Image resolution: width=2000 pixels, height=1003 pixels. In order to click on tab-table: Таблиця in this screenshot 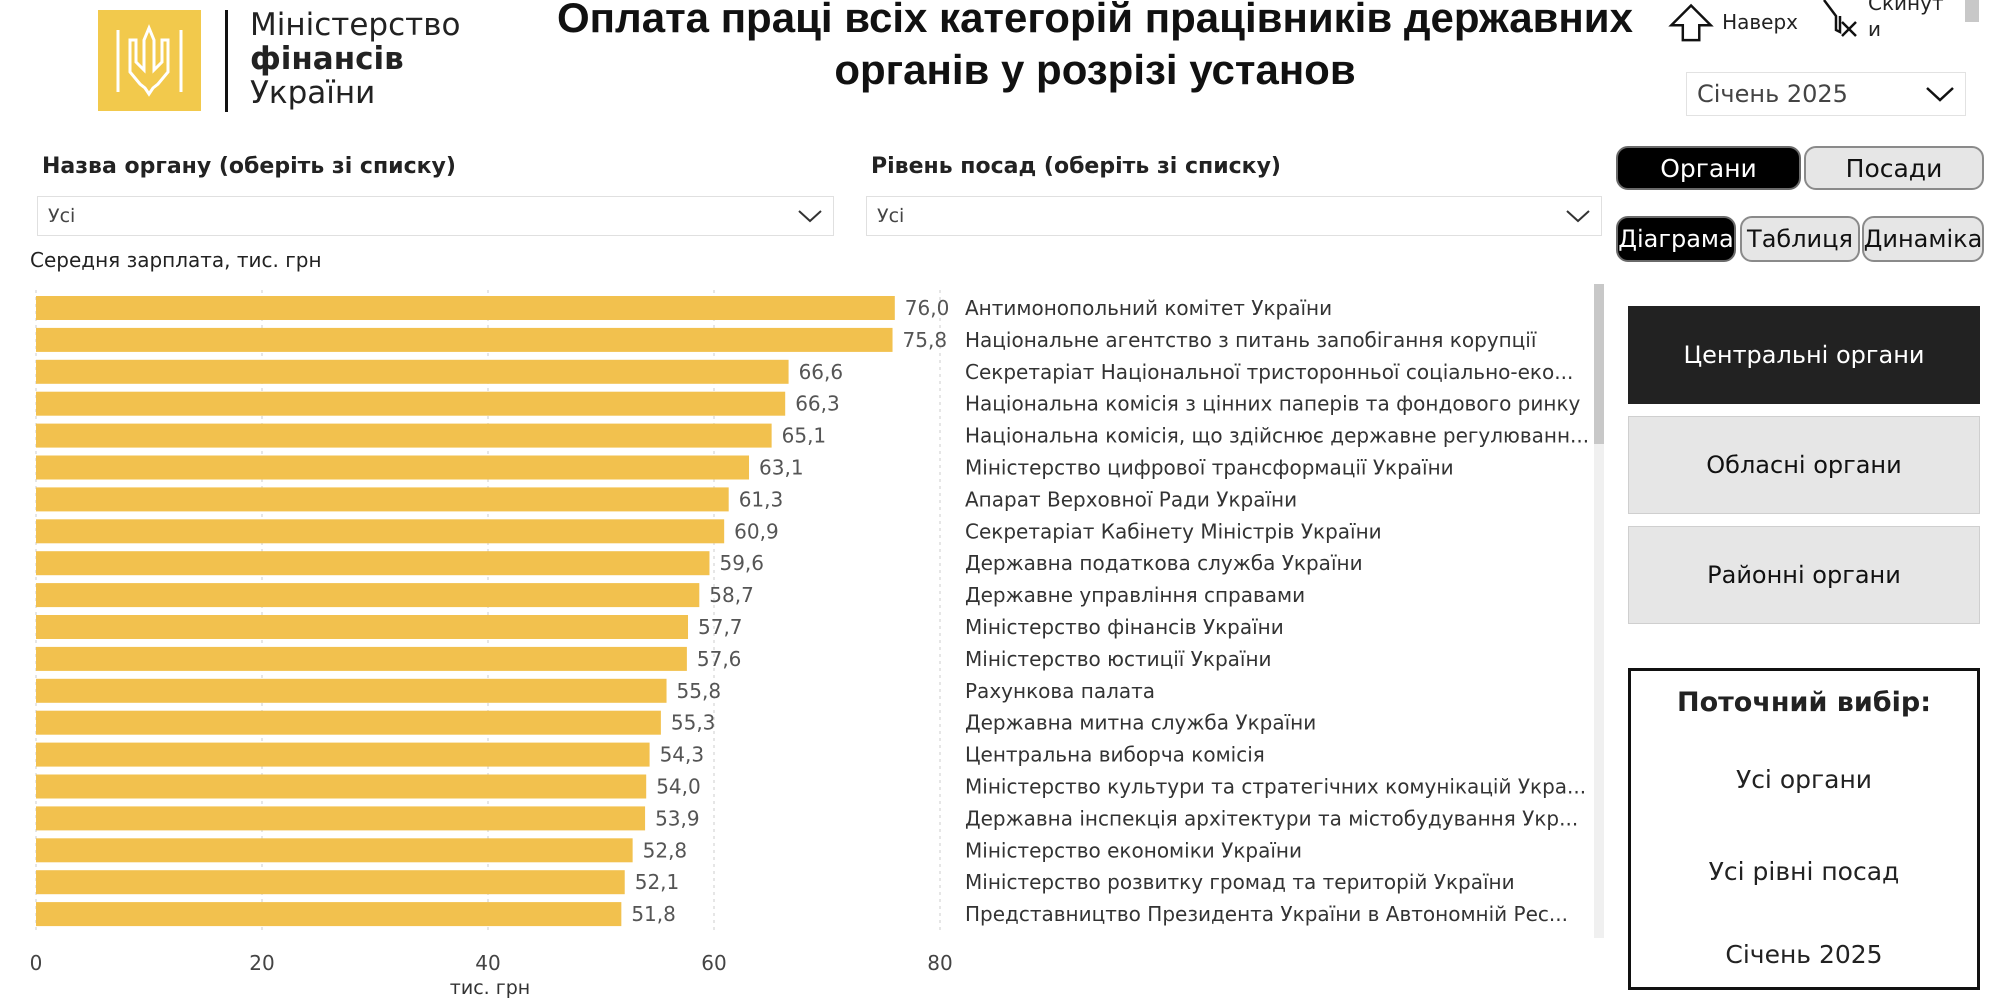, I will do `click(1800, 239)`.